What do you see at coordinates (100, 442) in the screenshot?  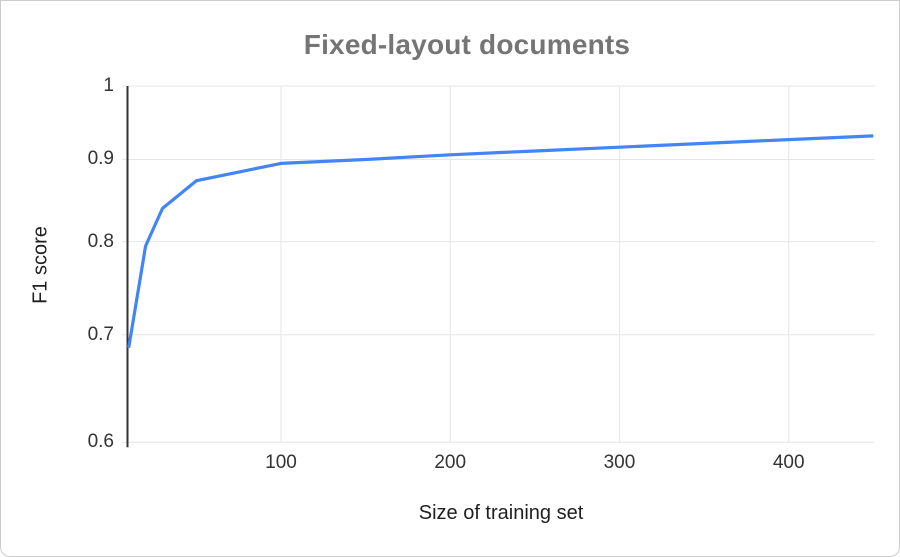 I see `y-tick-label: 0.6` at bounding box center [100, 442].